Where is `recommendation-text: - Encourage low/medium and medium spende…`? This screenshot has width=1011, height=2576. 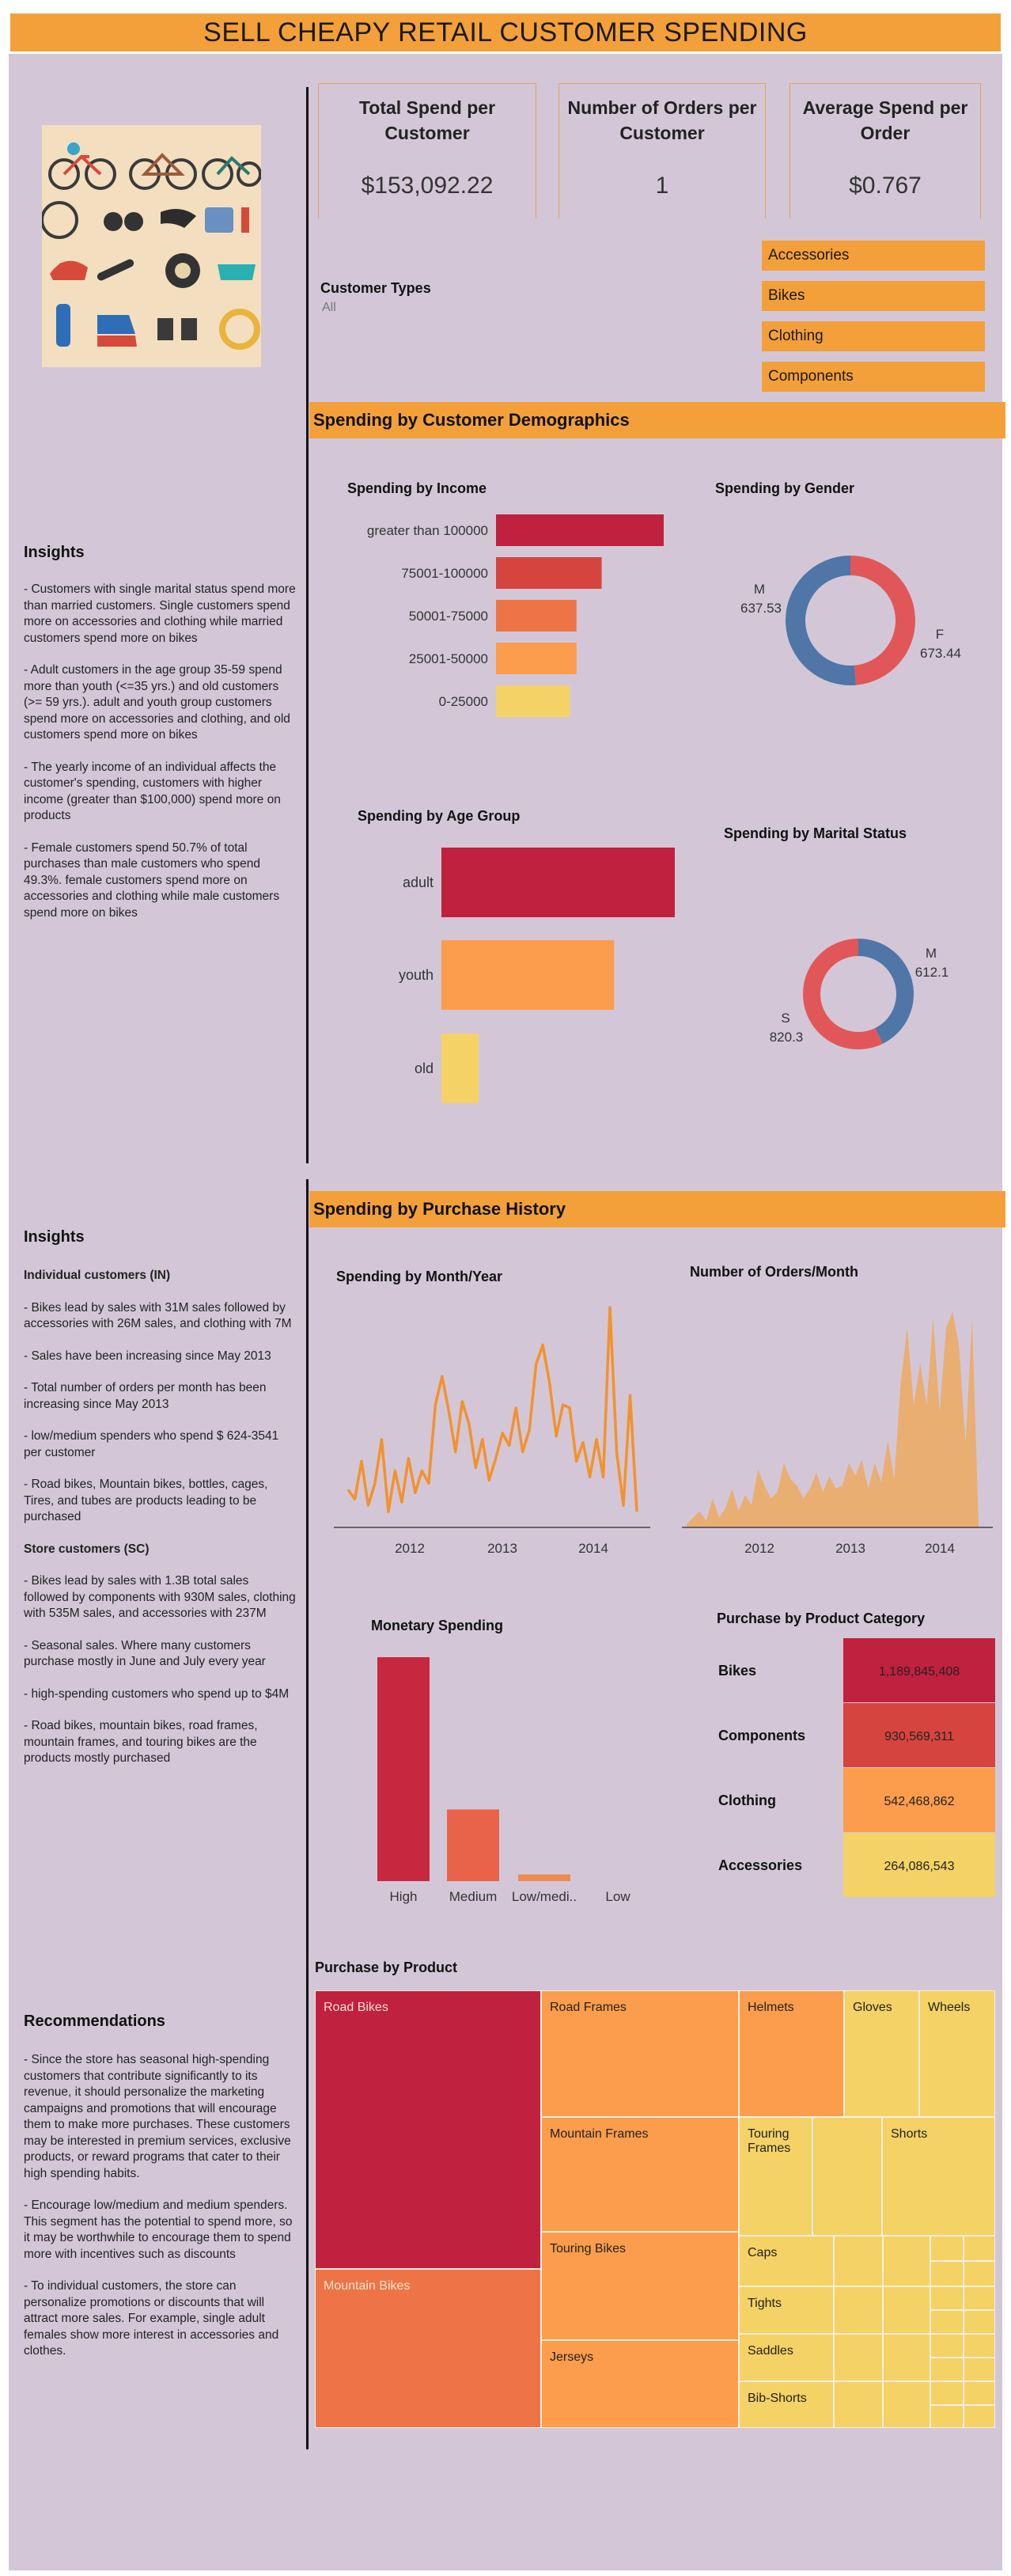
recommendation-text: - Encourage low/medium and medium spende… is located at coordinates (158, 2230).